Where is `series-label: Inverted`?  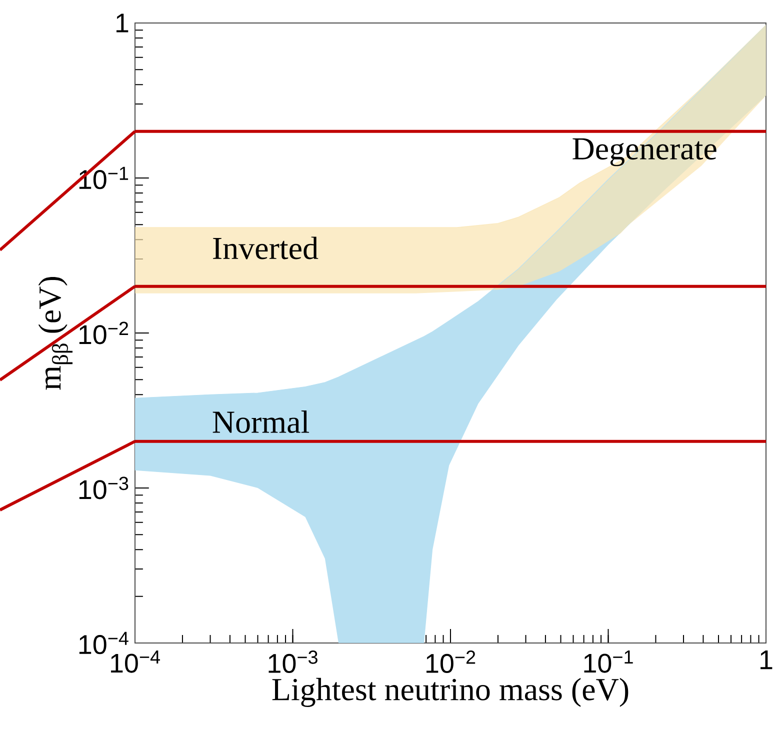
series-label: Inverted is located at coordinates (265, 248).